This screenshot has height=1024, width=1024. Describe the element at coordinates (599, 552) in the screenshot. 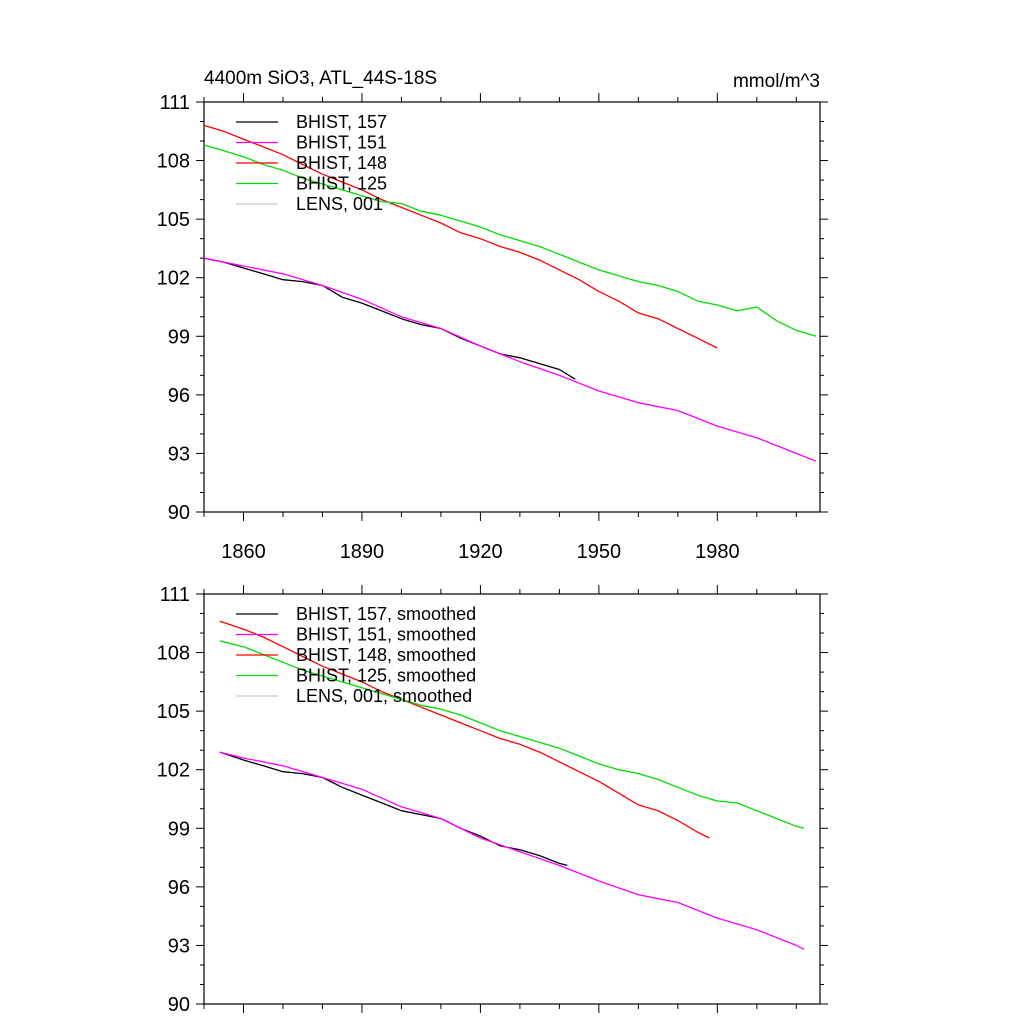

I see `x-tick-label: 1950` at that location.